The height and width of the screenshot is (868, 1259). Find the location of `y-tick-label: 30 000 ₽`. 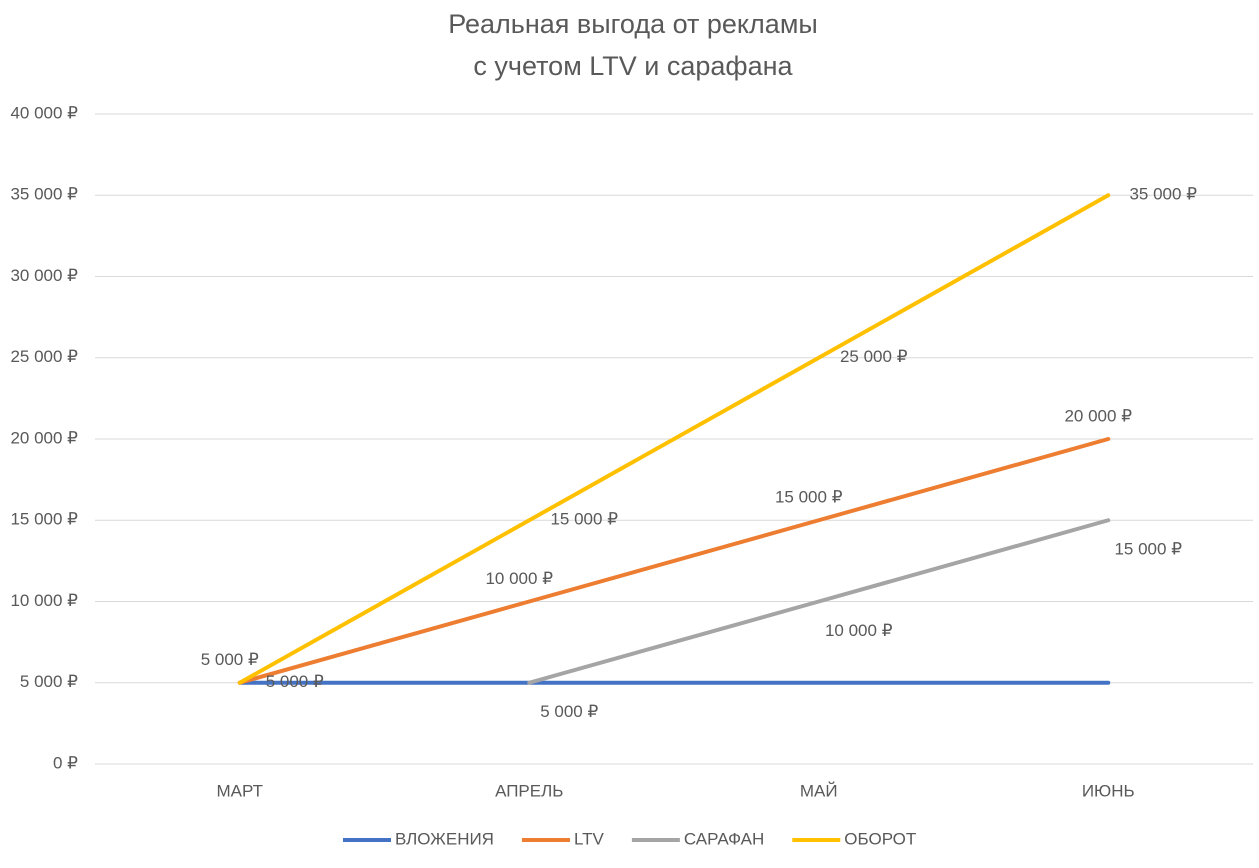

y-tick-label: 30 000 ₽ is located at coordinates (44, 275).